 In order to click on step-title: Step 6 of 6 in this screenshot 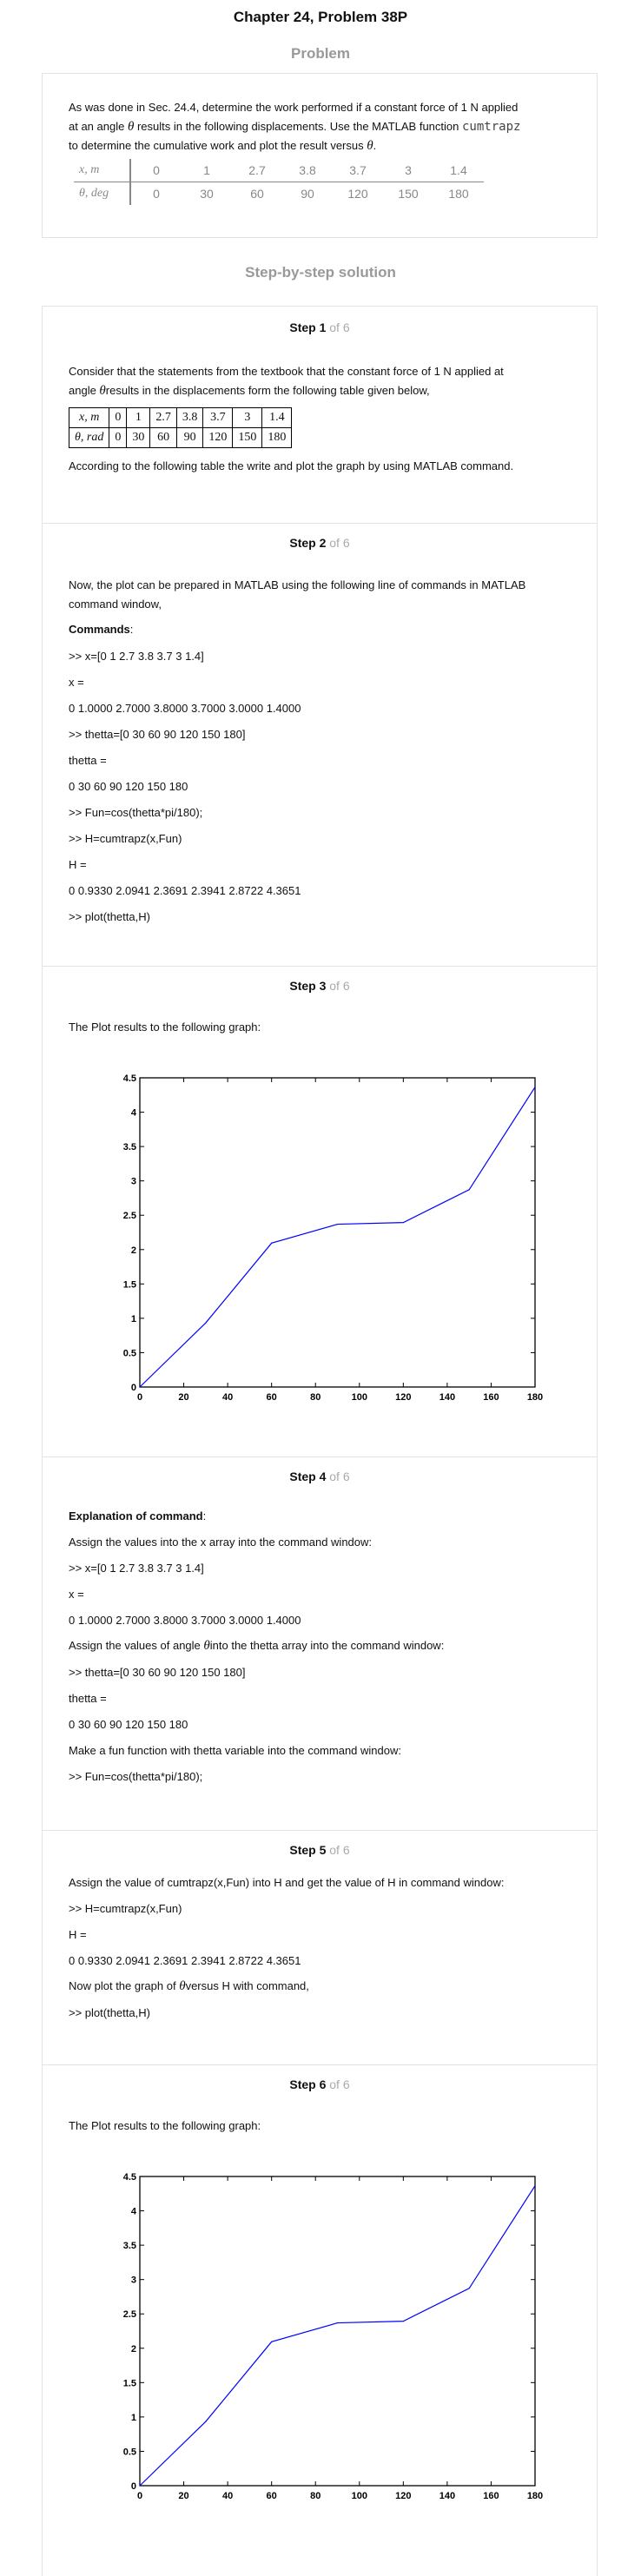, I will do `click(319, 2084)`.